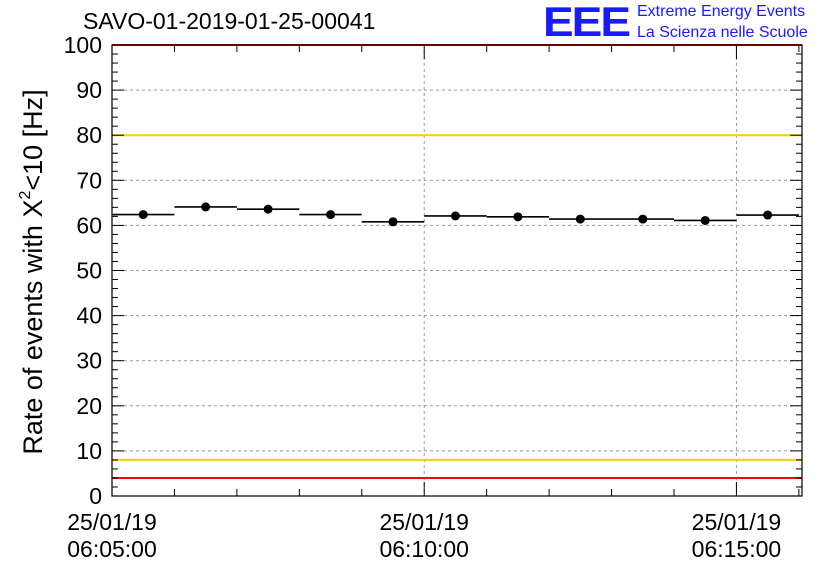 This screenshot has width=836, height=572. What do you see at coordinates (721, 11) in the screenshot?
I see `logo-tagline-1: Extreme Energy Events` at bounding box center [721, 11].